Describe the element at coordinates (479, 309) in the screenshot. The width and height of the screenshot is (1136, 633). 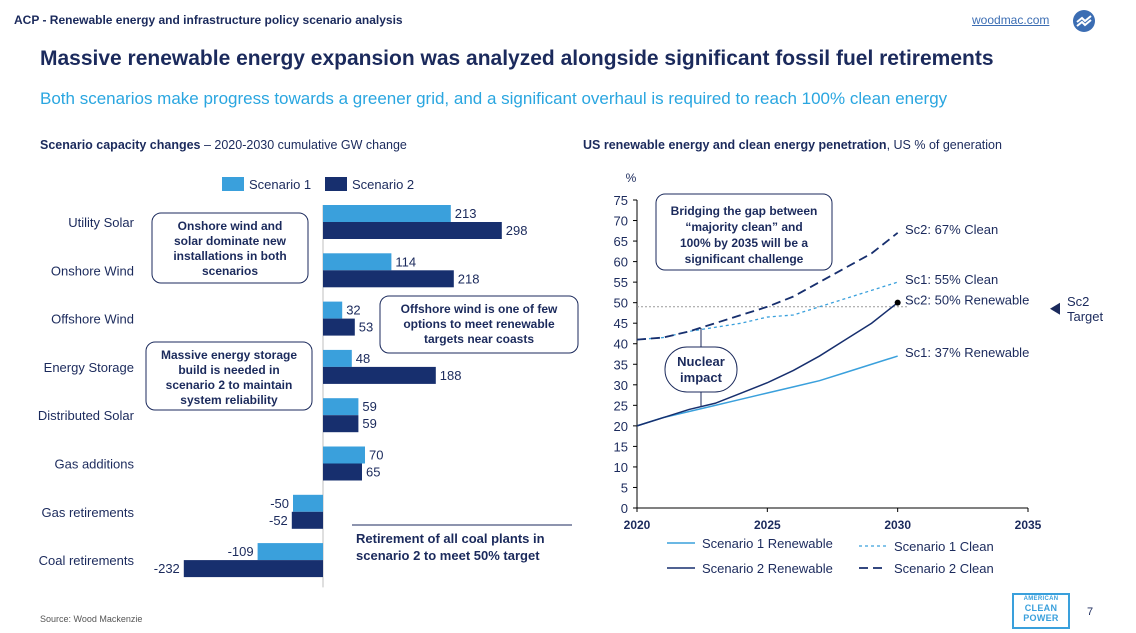
I see `annotation-text: Offshore wind is one of few` at that location.